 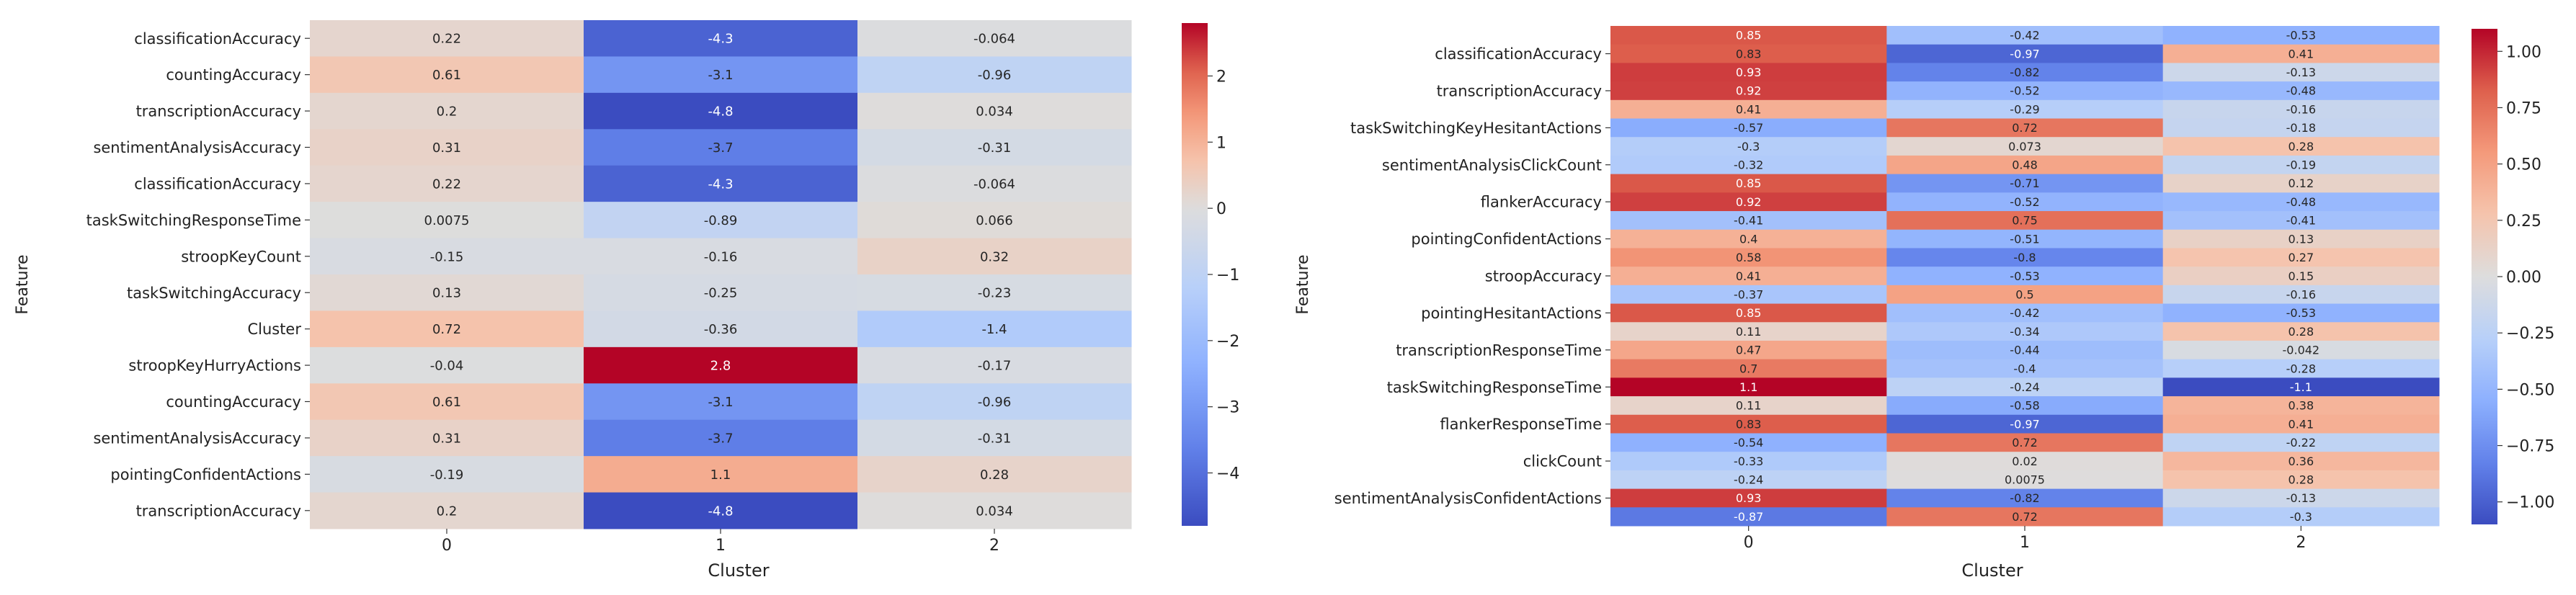 What do you see at coordinates (1748, 517) in the screenshot?
I see `cell-value-label: -0.87` at bounding box center [1748, 517].